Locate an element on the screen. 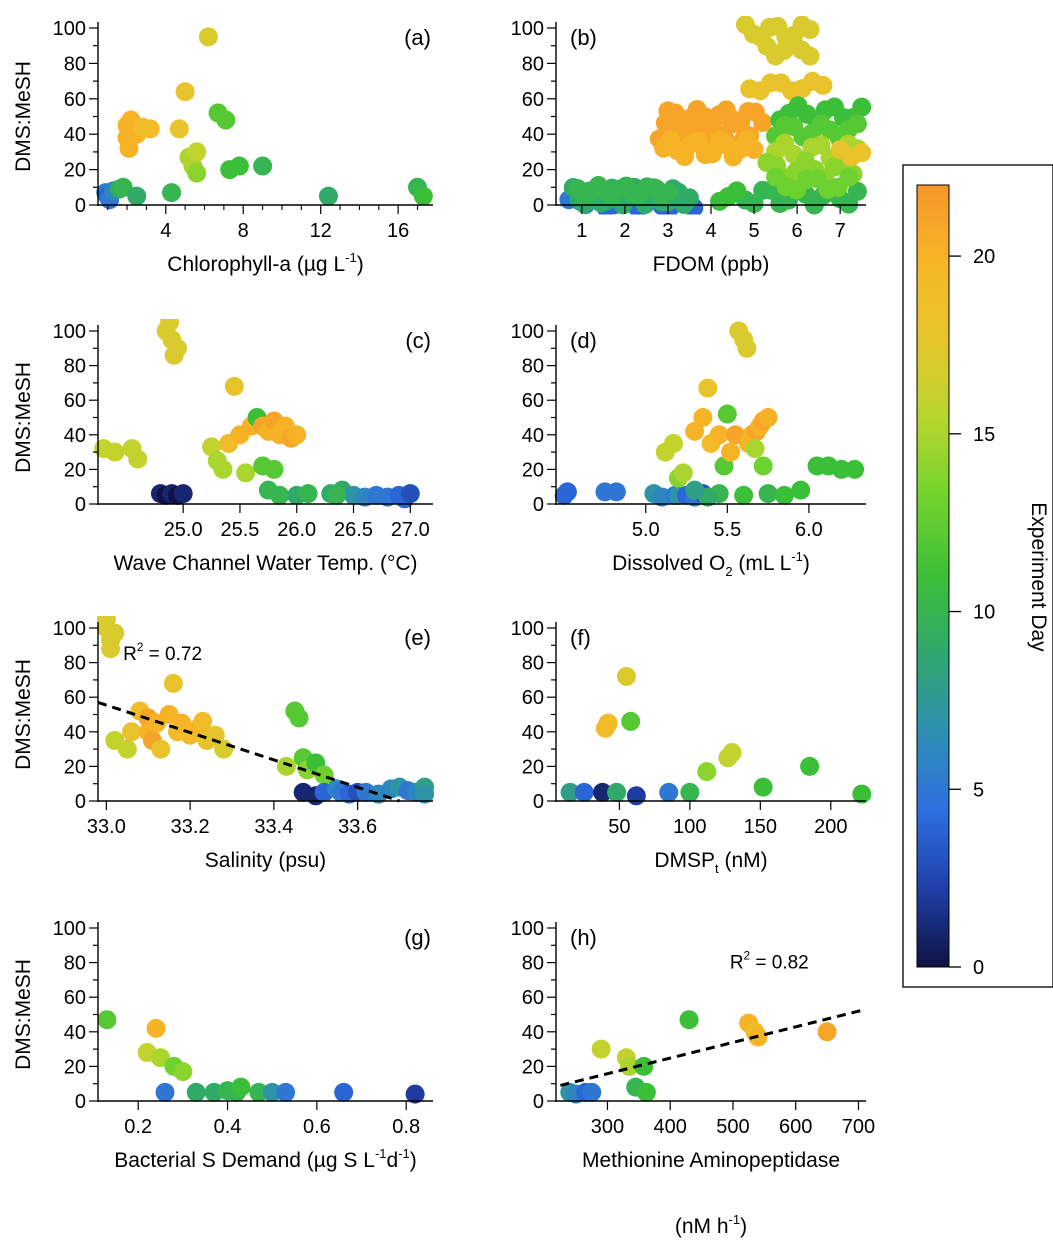 The image size is (1053, 1248). colorbar-ticks: 0 5 10 15 20 is located at coordinates (972, 612).